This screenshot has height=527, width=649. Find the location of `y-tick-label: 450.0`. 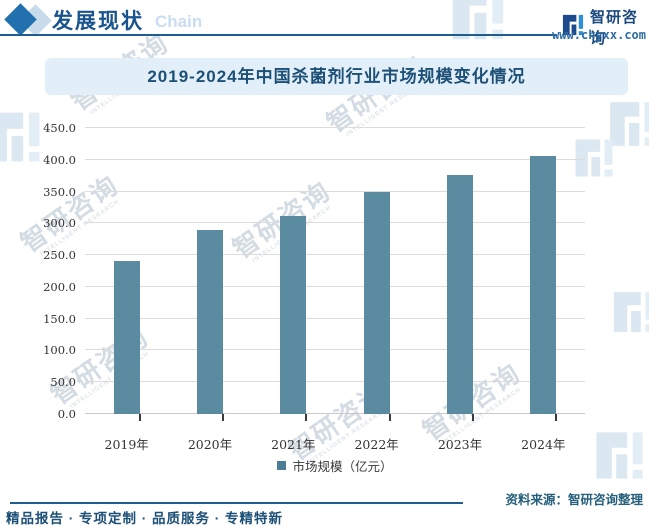

y-tick-label: 450.0 is located at coordinates (59, 128).